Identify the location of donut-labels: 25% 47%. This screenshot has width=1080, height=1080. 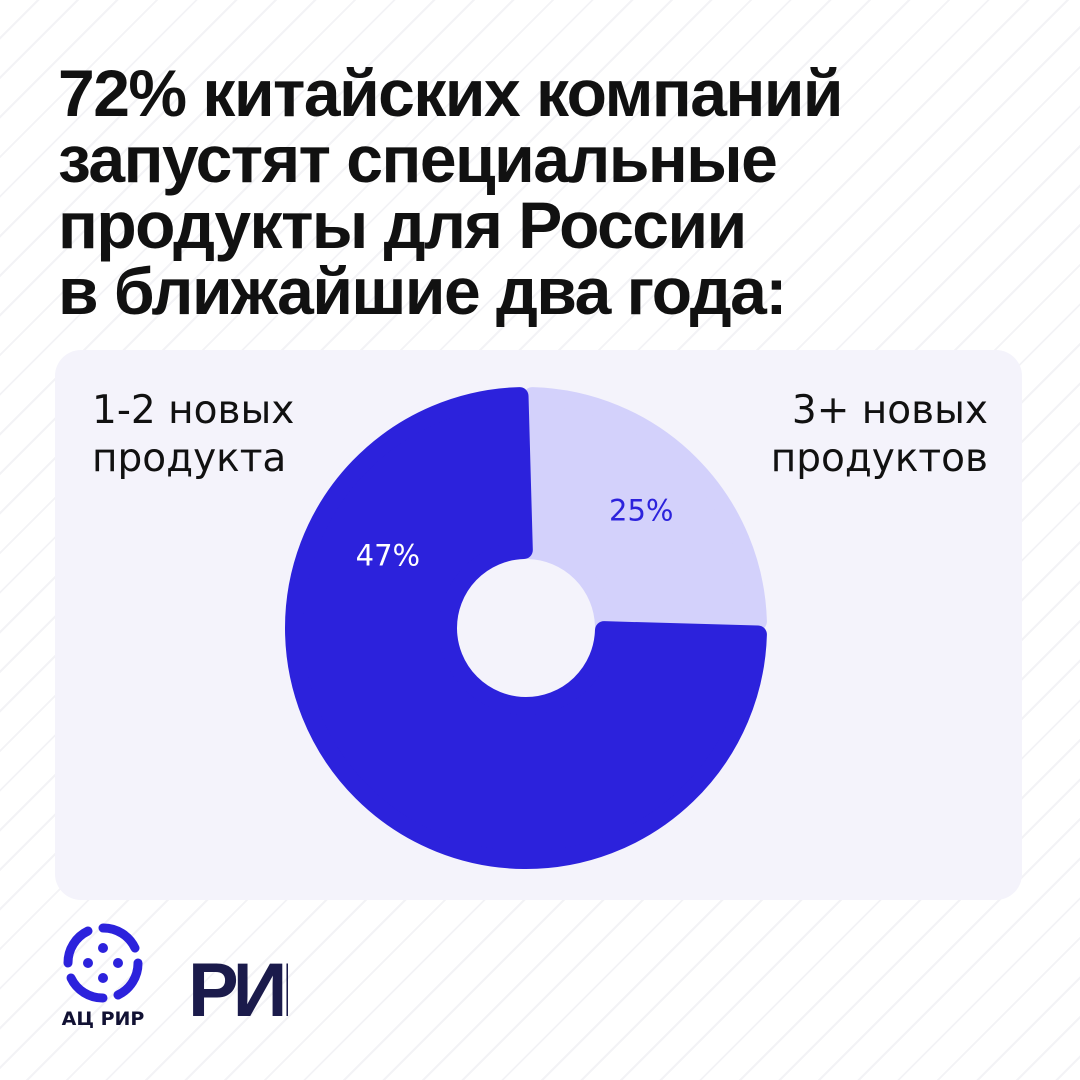
(515, 533).